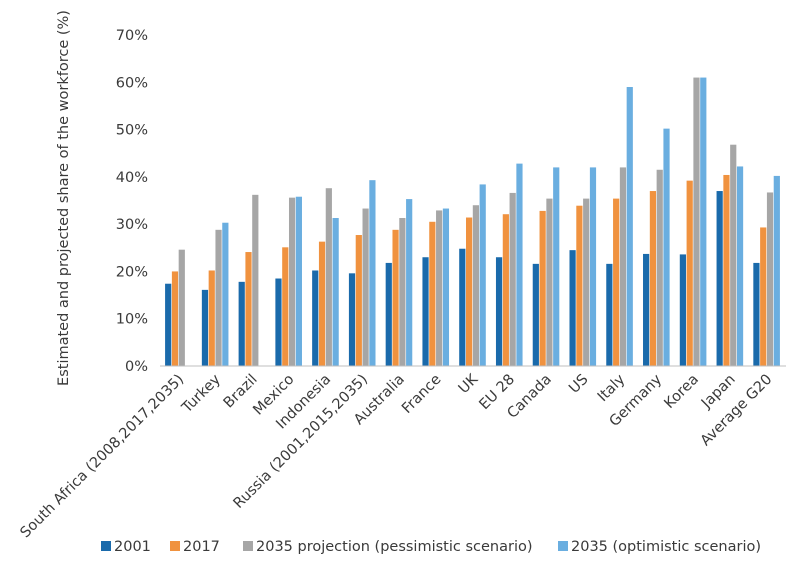 The width and height of the screenshot is (788, 562). What do you see at coordinates (132, 36) in the screenshot?
I see `y-tick-label: 70%` at bounding box center [132, 36].